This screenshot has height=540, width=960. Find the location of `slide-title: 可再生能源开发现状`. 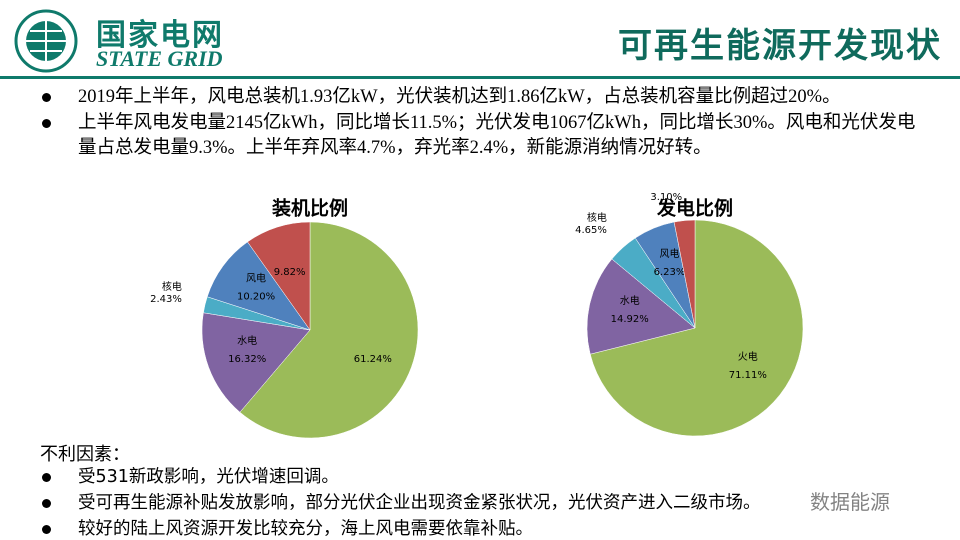

slide-title: 可再生能源开发现状 is located at coordinates (780, 46).